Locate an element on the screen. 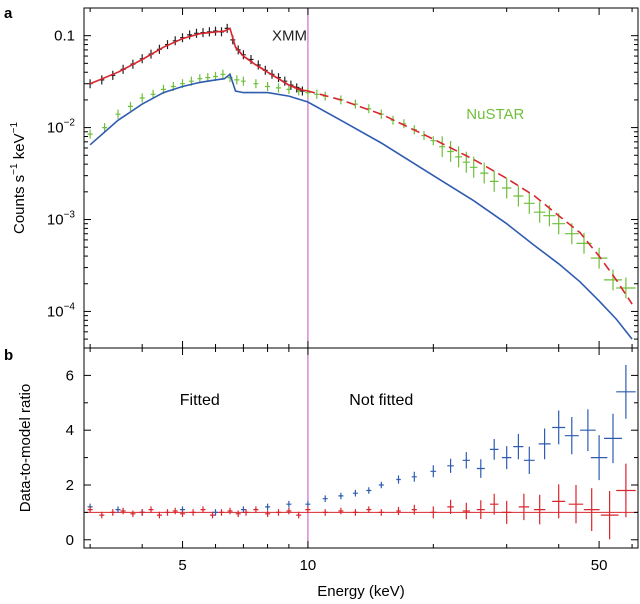  region-label: Fitted is located at coordinates (200, 400).